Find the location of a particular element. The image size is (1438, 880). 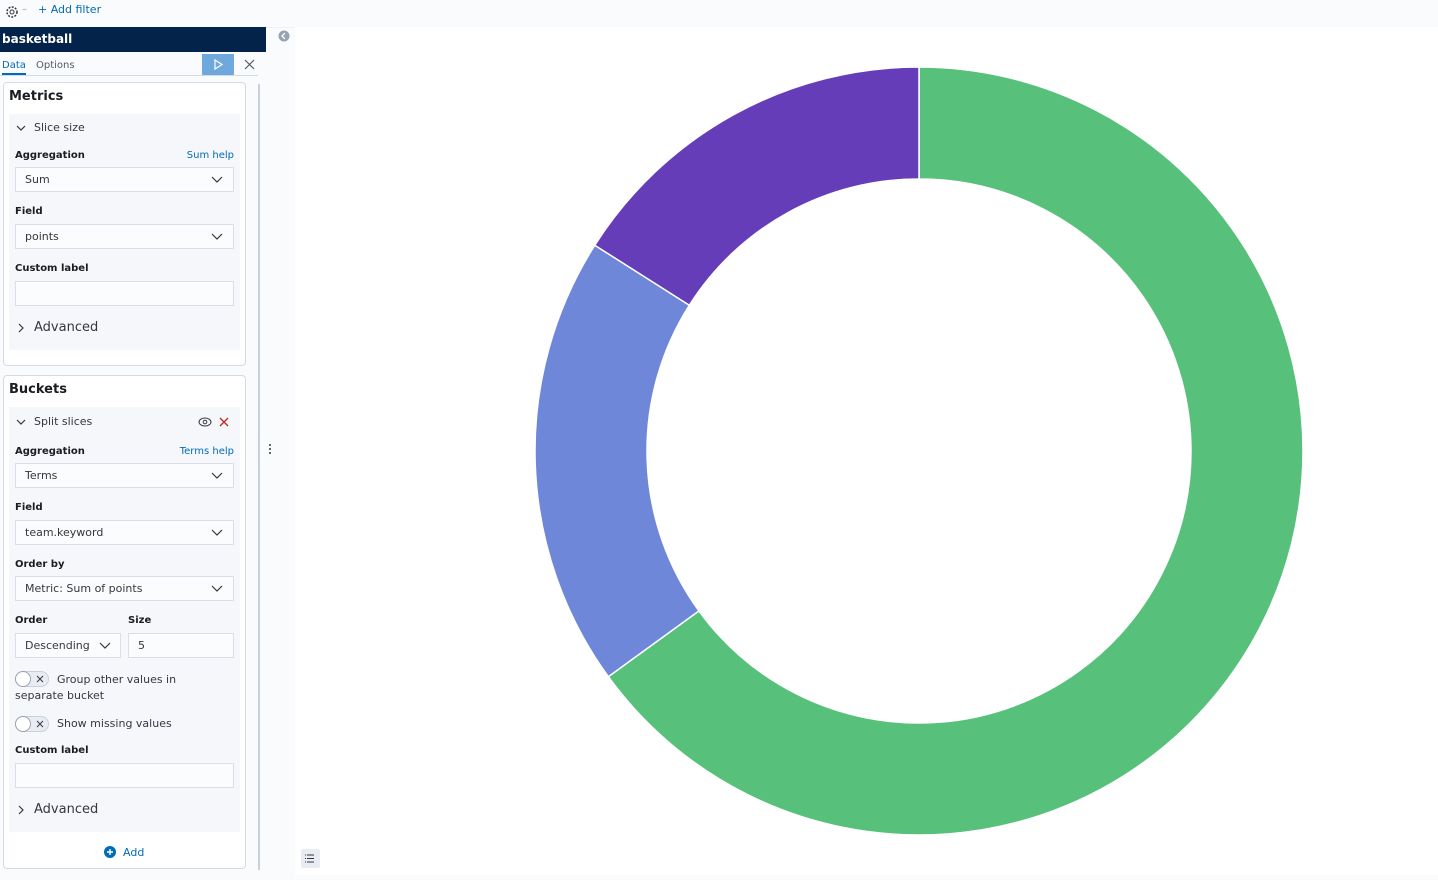

field-label: Order is located at coordinates (31, 620).